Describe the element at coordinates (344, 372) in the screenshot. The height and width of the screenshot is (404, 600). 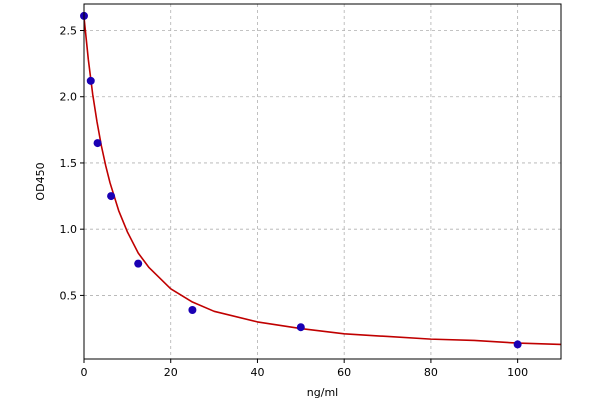
I see `x-tick-label: 60` at that location.